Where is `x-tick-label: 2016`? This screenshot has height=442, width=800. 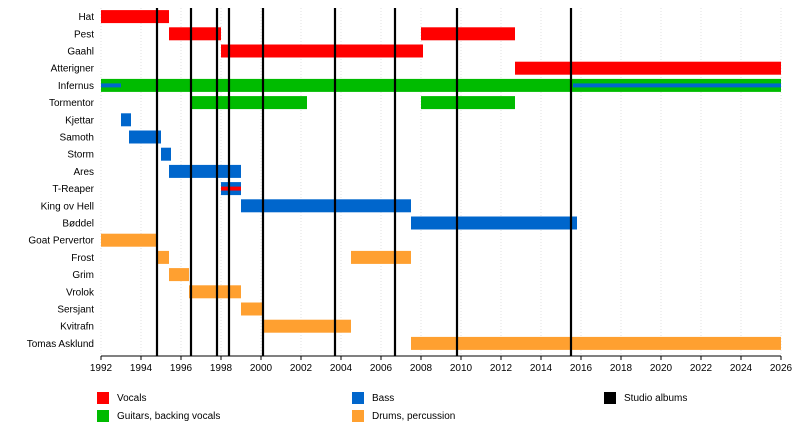 x-tick-label: 2016 is located at coordinates (581, 368).